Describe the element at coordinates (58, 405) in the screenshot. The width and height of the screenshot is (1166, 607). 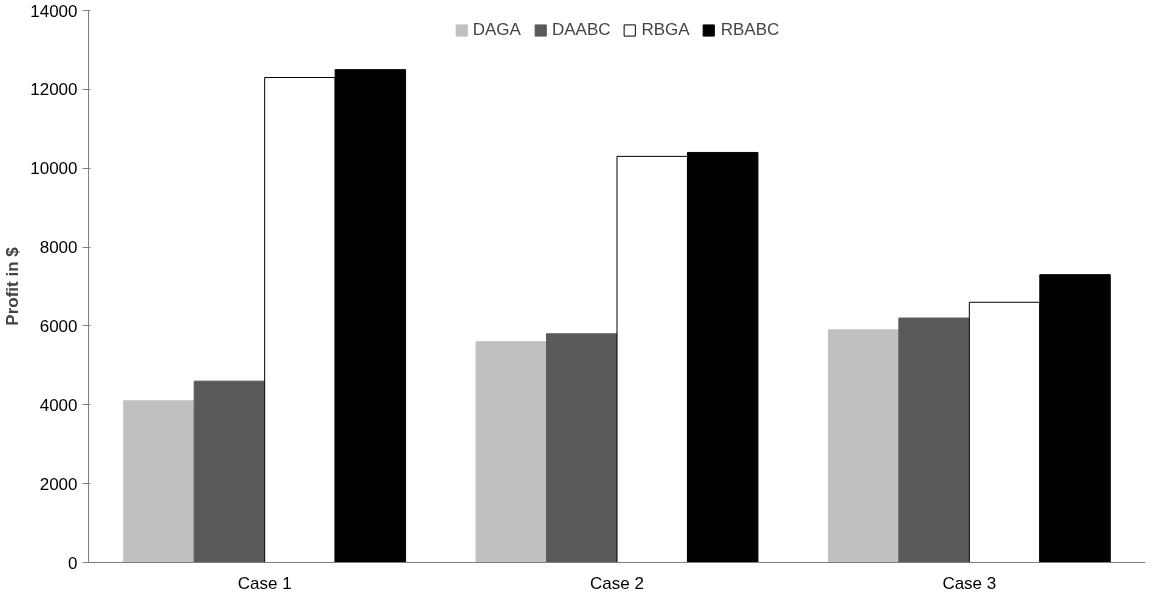
I see `y-tick-label: 4000` at that location.